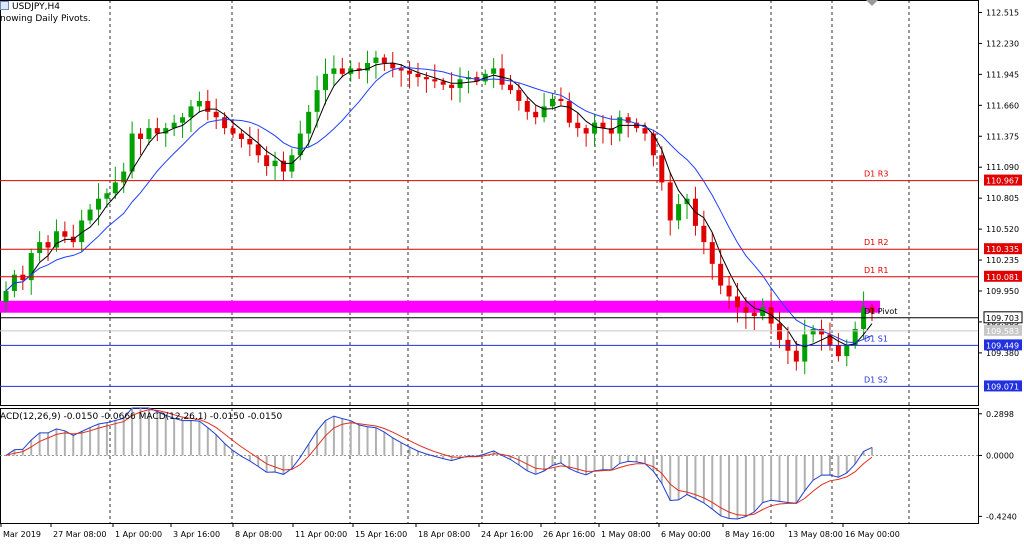  I want to click on x-tick-label: 6 May 00:00, so click(686, 534).